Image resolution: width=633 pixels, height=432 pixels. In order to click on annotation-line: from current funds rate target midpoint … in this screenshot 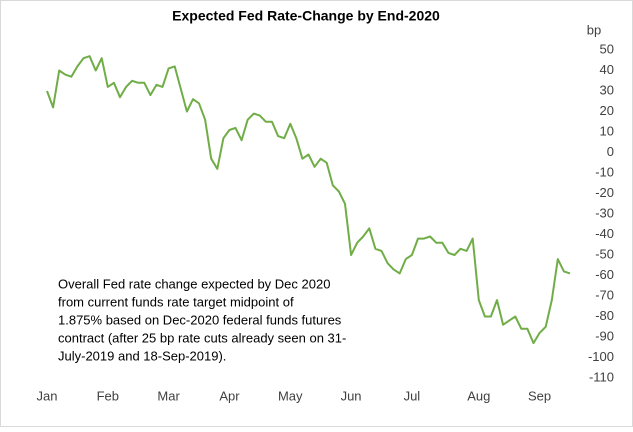, I will do `click(176, 301)`.